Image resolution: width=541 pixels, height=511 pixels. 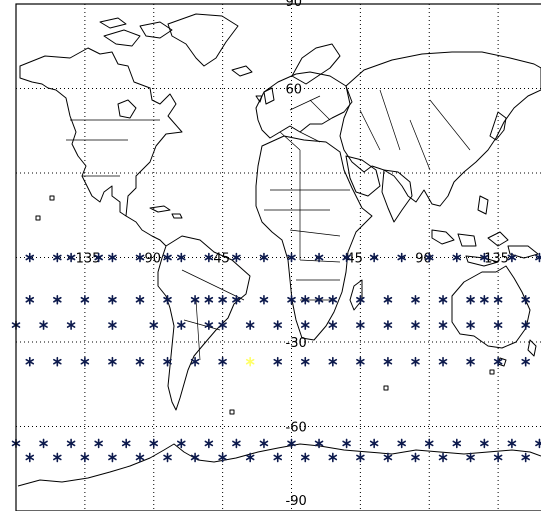 I want to click on asia-outline, so click(x=440, y=129).